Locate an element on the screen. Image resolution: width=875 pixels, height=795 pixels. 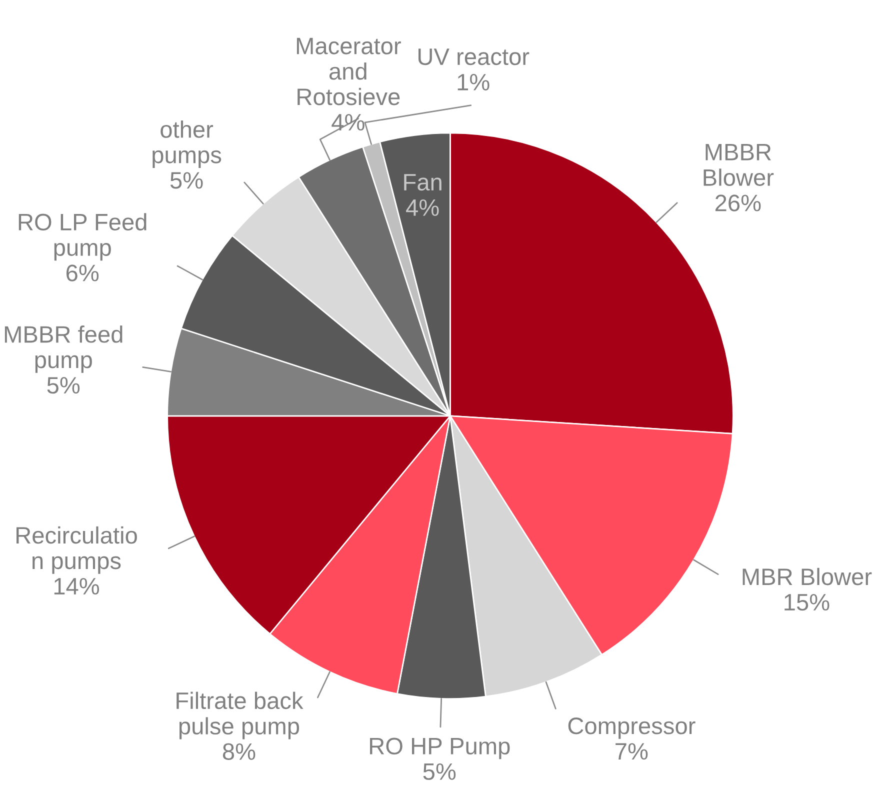
data-label: 26% is located at coordinates (738, 203).